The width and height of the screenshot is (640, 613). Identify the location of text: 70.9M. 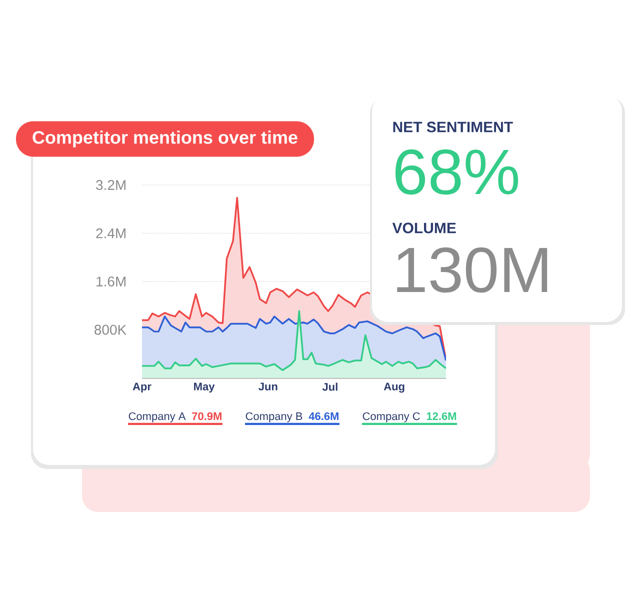
(207, 416).